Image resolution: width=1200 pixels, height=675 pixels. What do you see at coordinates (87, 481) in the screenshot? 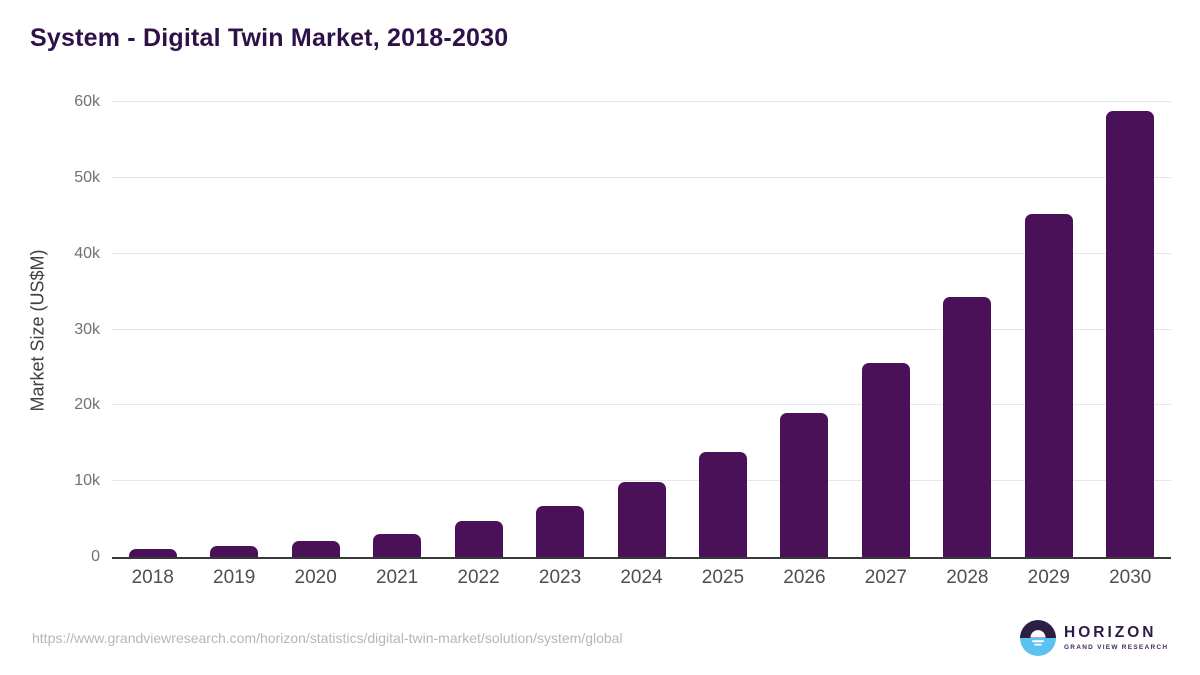
I see `y-tick-label: 10k` at bounding box center [87, 481].